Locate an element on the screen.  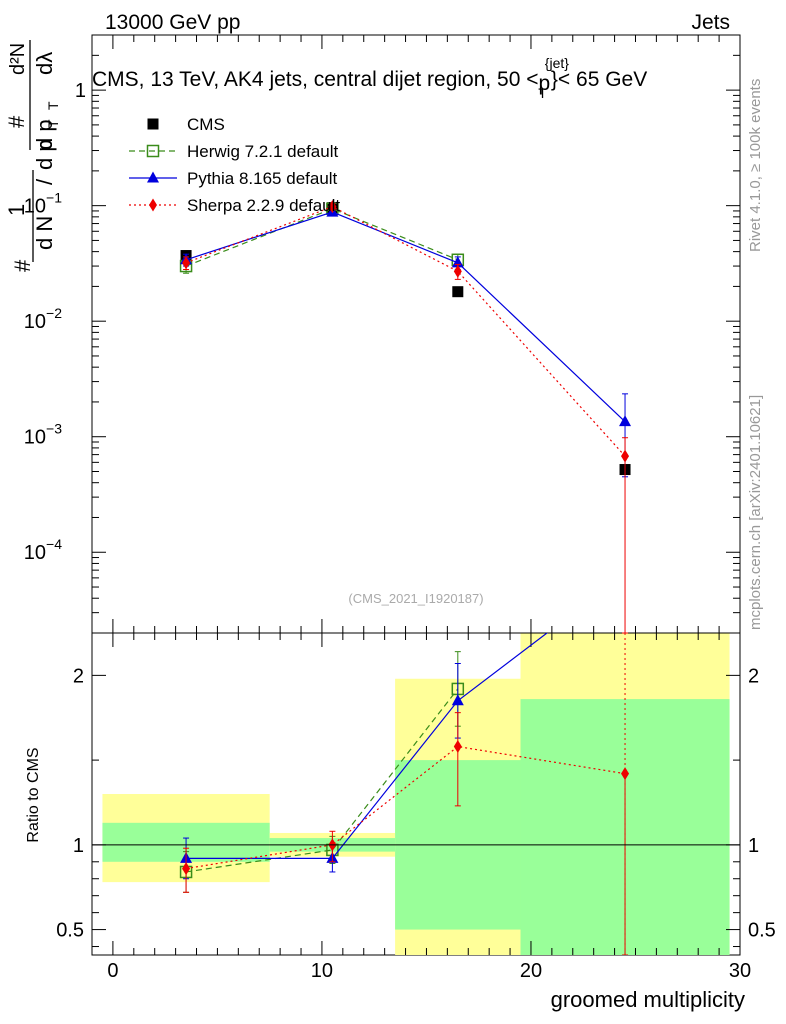
legend-label-cms: CMS is located at coordinates (206, 124).